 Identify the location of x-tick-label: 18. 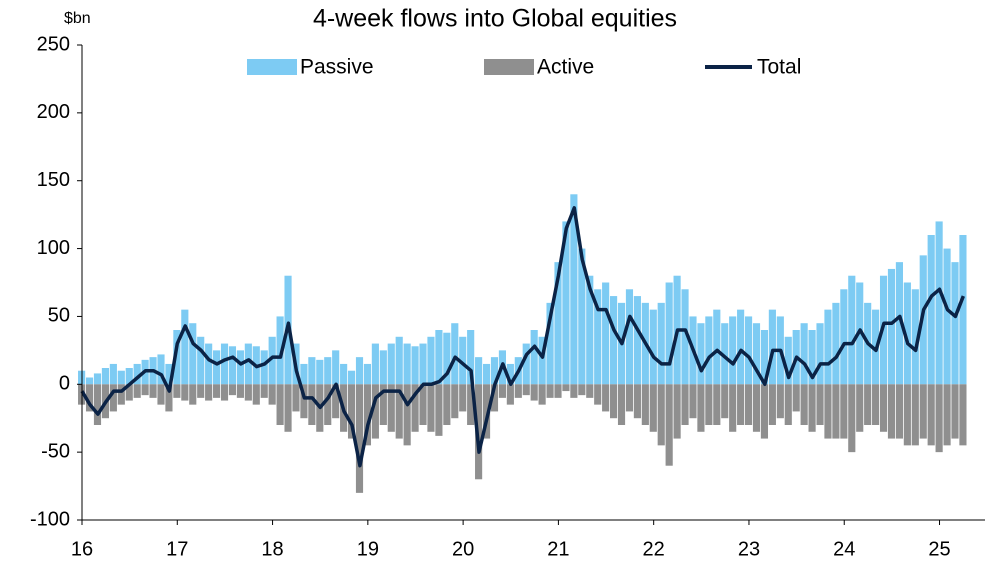
(272, 549).